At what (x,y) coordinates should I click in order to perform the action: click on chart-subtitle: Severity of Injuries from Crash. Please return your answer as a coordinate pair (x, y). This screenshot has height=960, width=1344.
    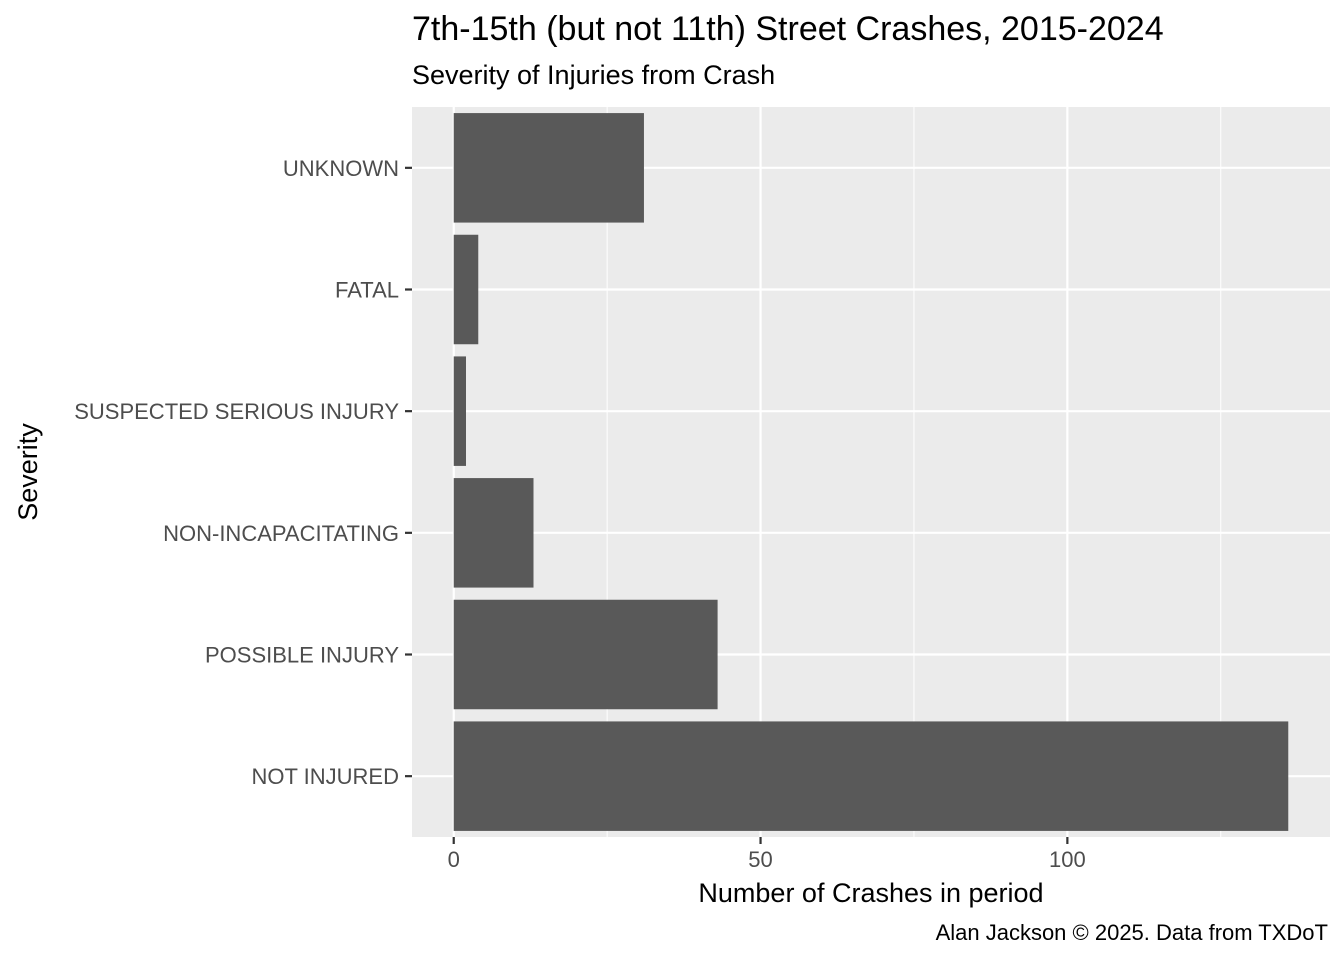
    Looking at the image, I should click on (593, 75).